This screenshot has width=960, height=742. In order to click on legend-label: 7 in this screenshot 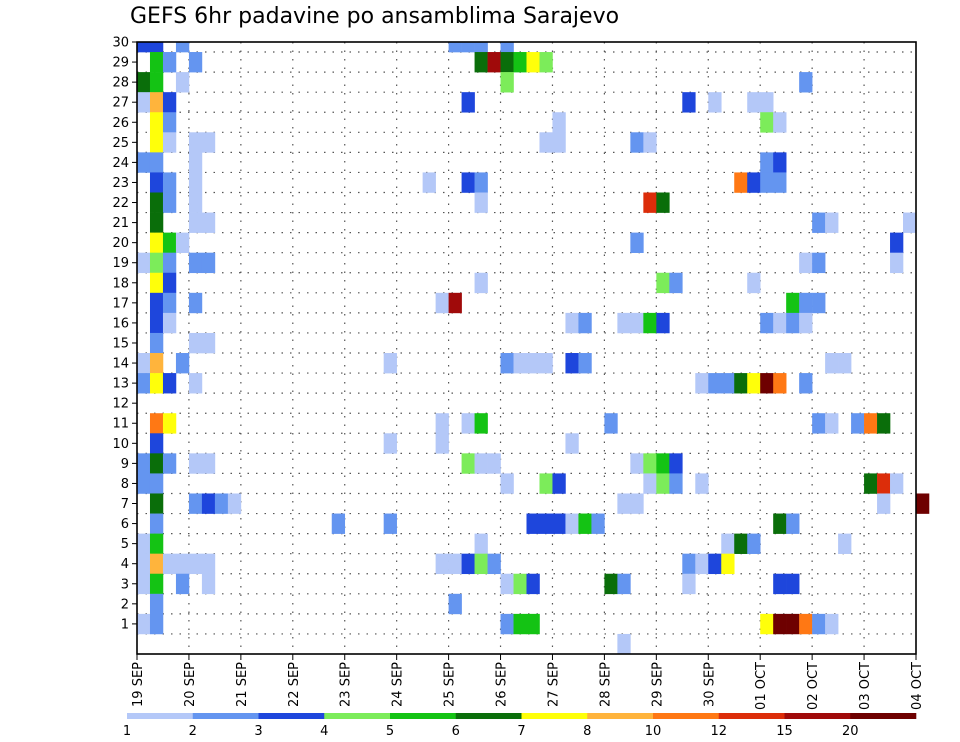, I will do `click(521, 731)`.